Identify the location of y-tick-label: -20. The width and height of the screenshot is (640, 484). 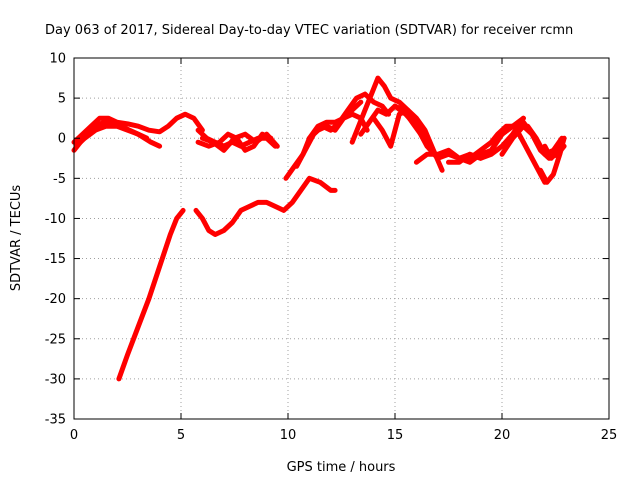
(55, 299).